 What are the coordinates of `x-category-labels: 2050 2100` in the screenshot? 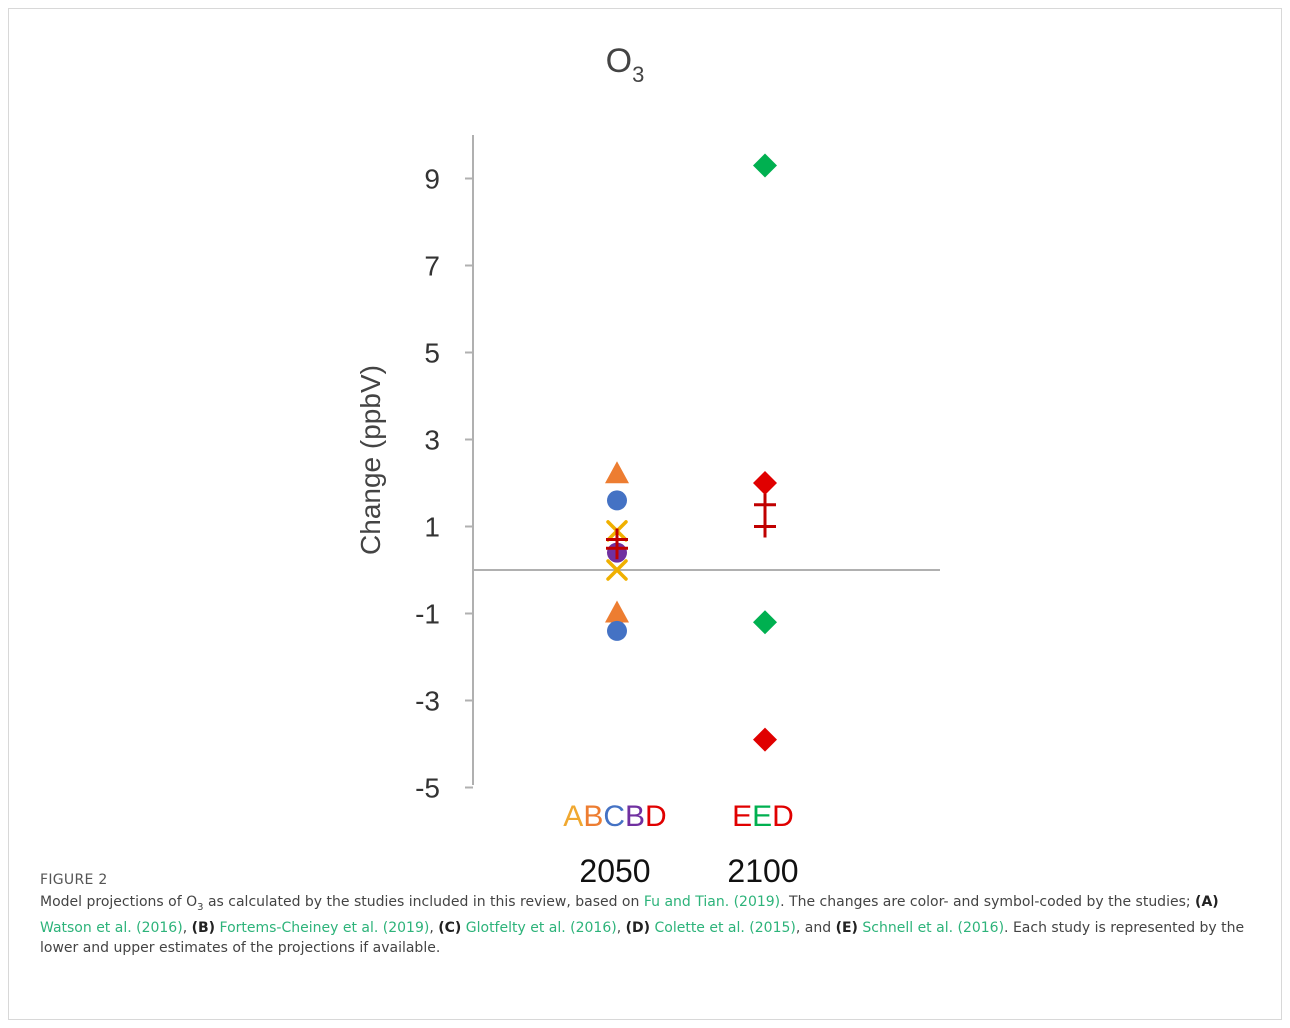 It's located at (688, 871).